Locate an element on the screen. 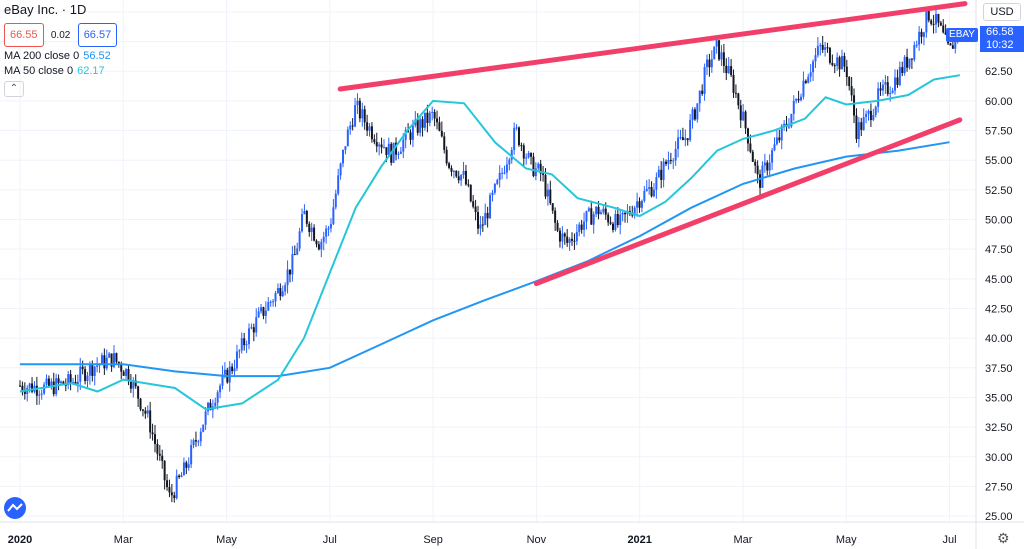 This screenshot has width=1024, height=549. last-price-value: 66.58 is located at coordinates (1000, 32).